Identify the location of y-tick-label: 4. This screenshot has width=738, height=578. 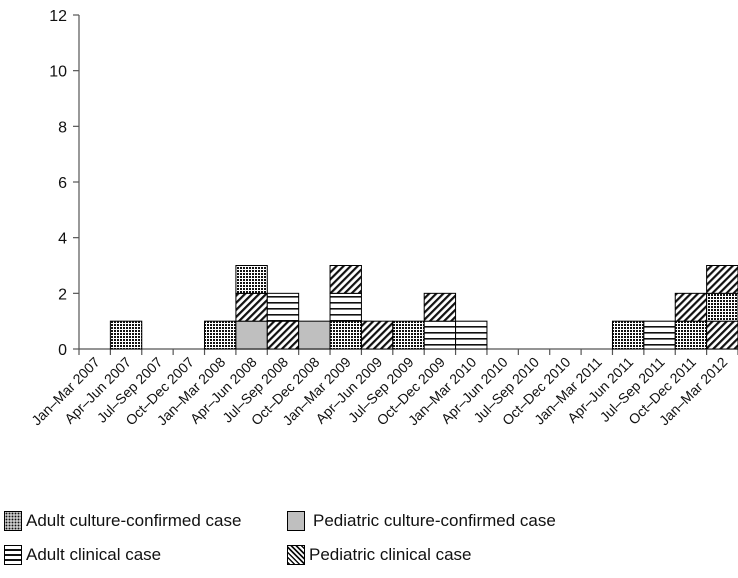
(62, 239).